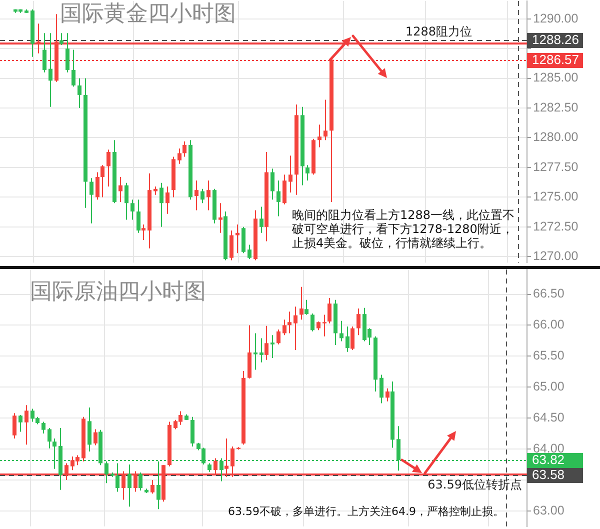 Image resolution: width=600 pixels, height=529 pixels. I want to click on y-tick-label: 1270.00, so click(555, 256).